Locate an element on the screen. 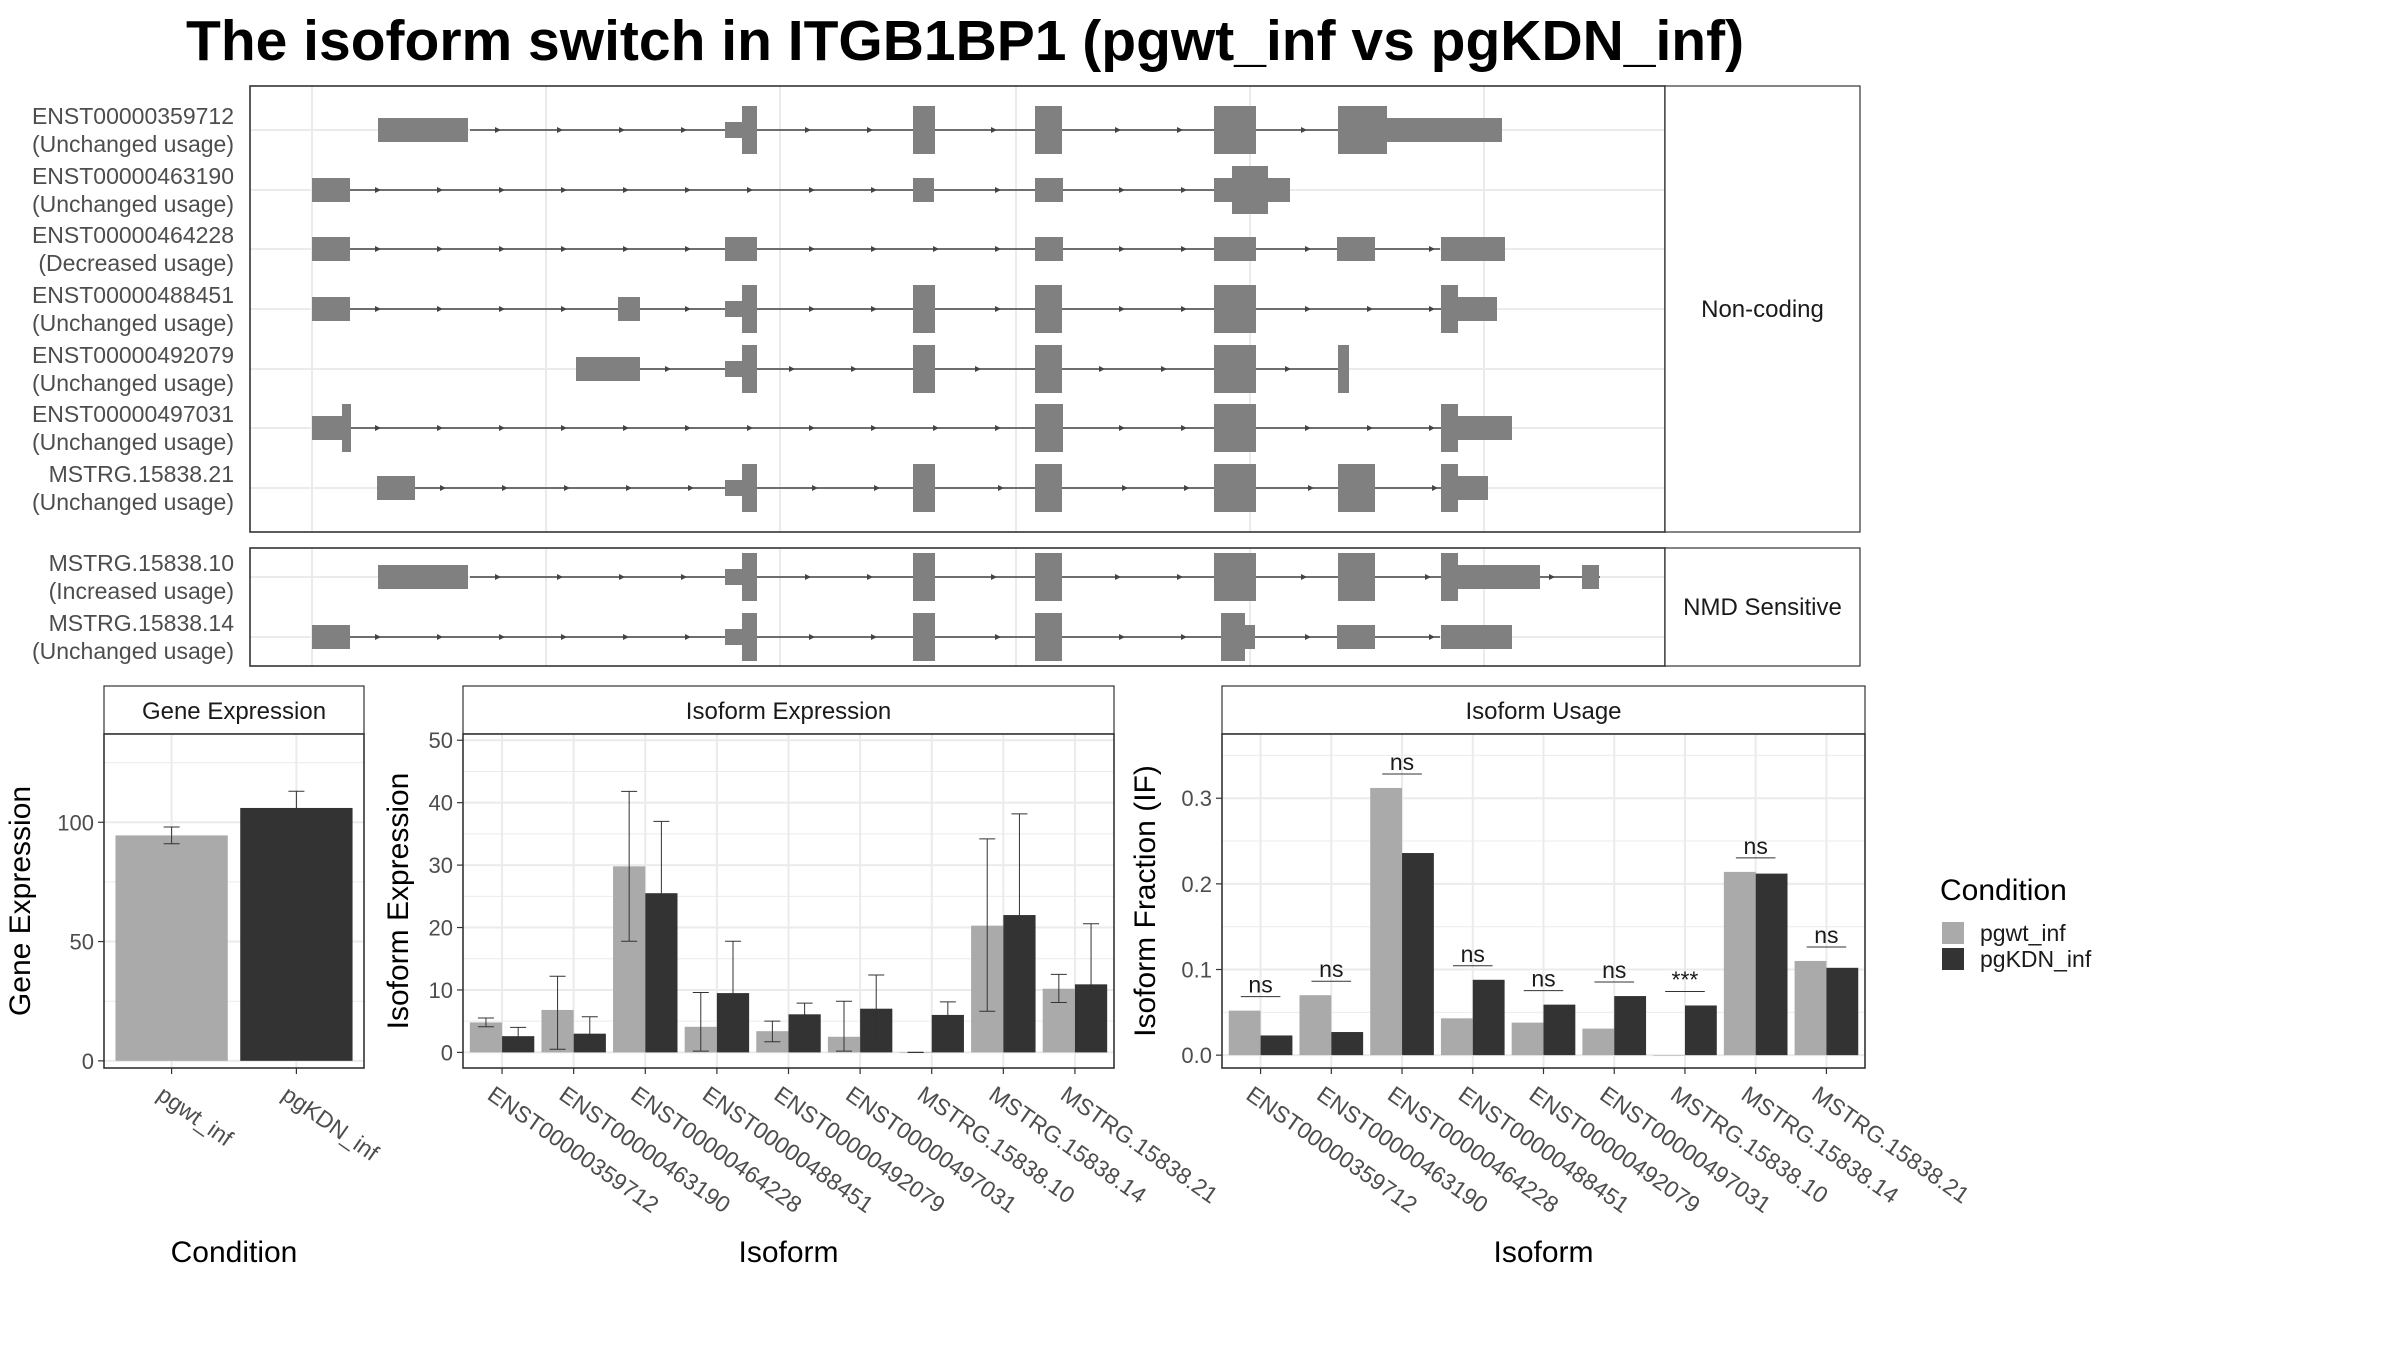 This screenshot has width=2400, height=1350. transcript-id-label: MSTRG.15838.21 is located at coordinates (141, 474).